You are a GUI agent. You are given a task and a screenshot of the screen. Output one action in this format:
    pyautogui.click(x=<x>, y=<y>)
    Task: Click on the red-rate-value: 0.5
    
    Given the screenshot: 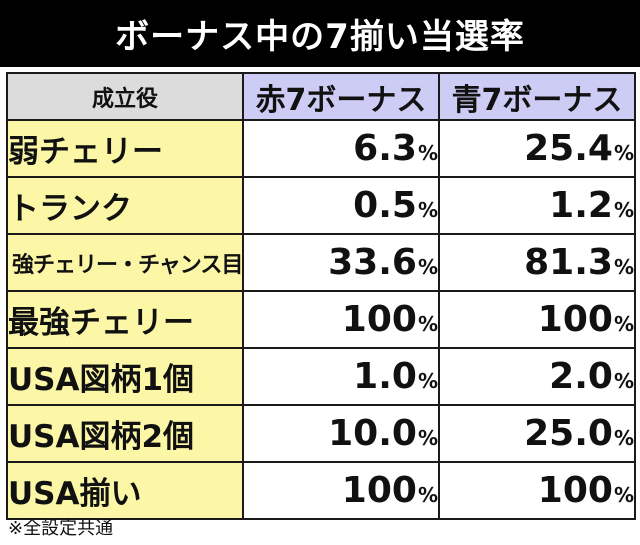 What is the action you would take?
    pyautogui.click(x=385, y=205)
    